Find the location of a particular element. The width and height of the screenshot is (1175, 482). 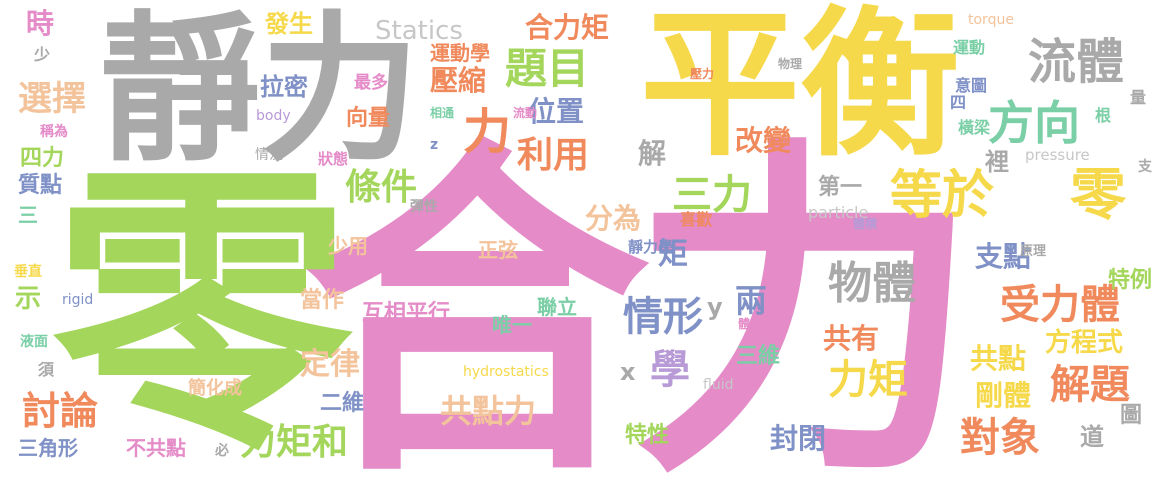

word: 情況 is located at coordinates (269, 155).